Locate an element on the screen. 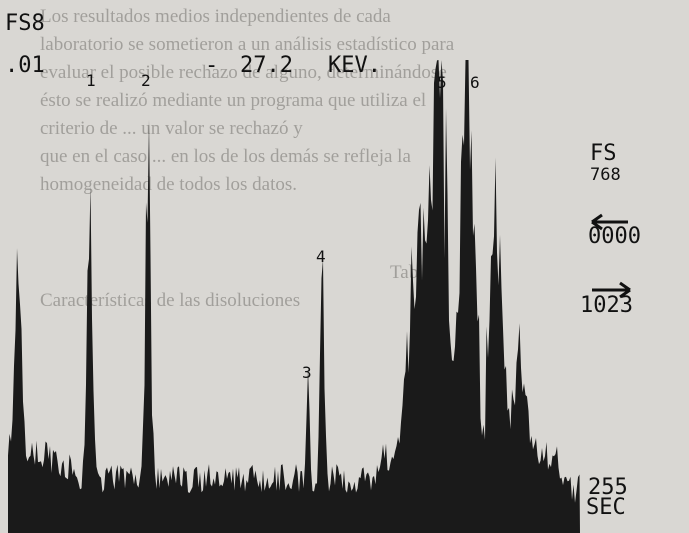 The width and height of the screenshot is (689, 533). peak-label: 5 is located at coordinates (442, 82).